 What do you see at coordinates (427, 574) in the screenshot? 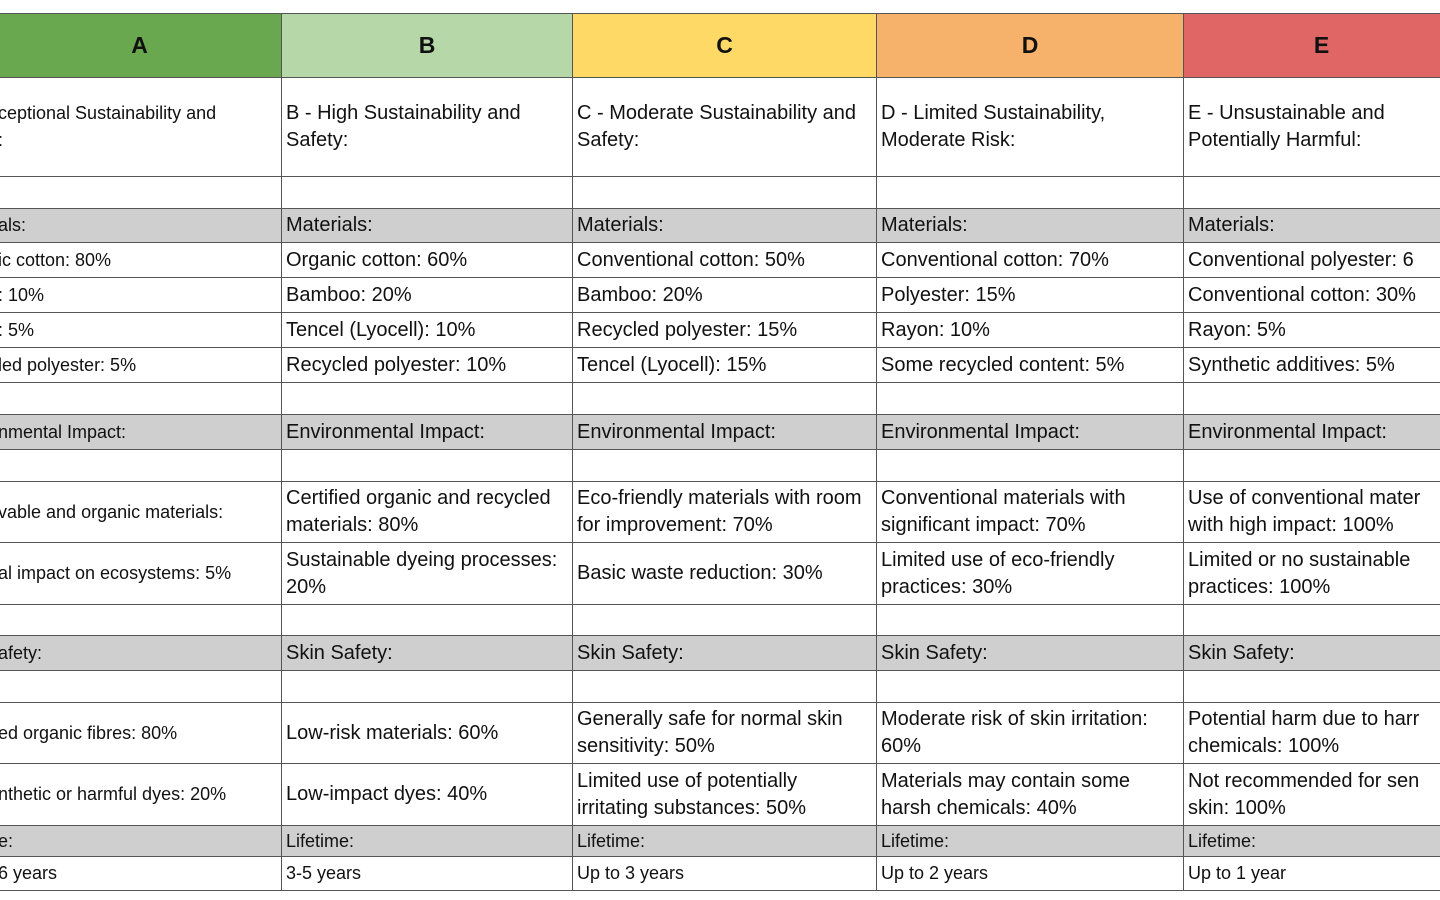
I see `cell: Sustainable dyeing processes: 20%` at bounding box center [427, 574].